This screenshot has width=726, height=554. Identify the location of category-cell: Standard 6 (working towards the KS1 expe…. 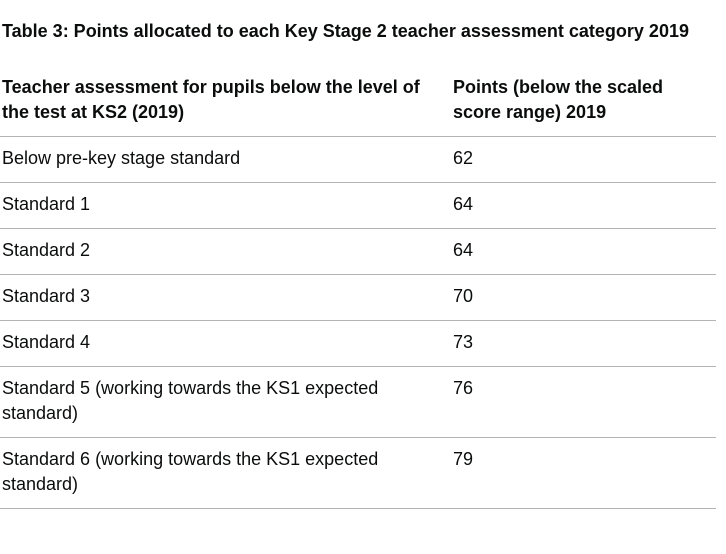
(225, 473).